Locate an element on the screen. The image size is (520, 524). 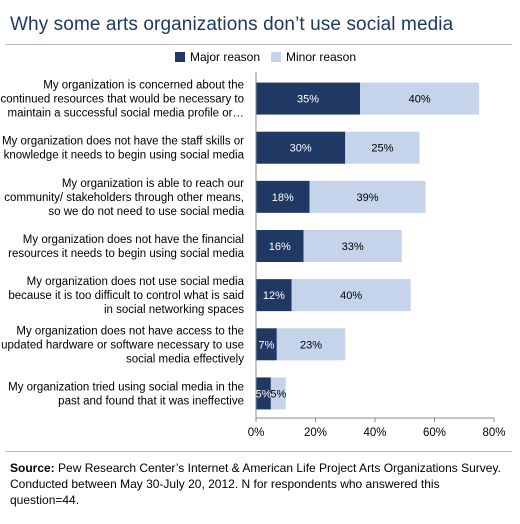
data-label: 7% is located at coordinates (266, 345).